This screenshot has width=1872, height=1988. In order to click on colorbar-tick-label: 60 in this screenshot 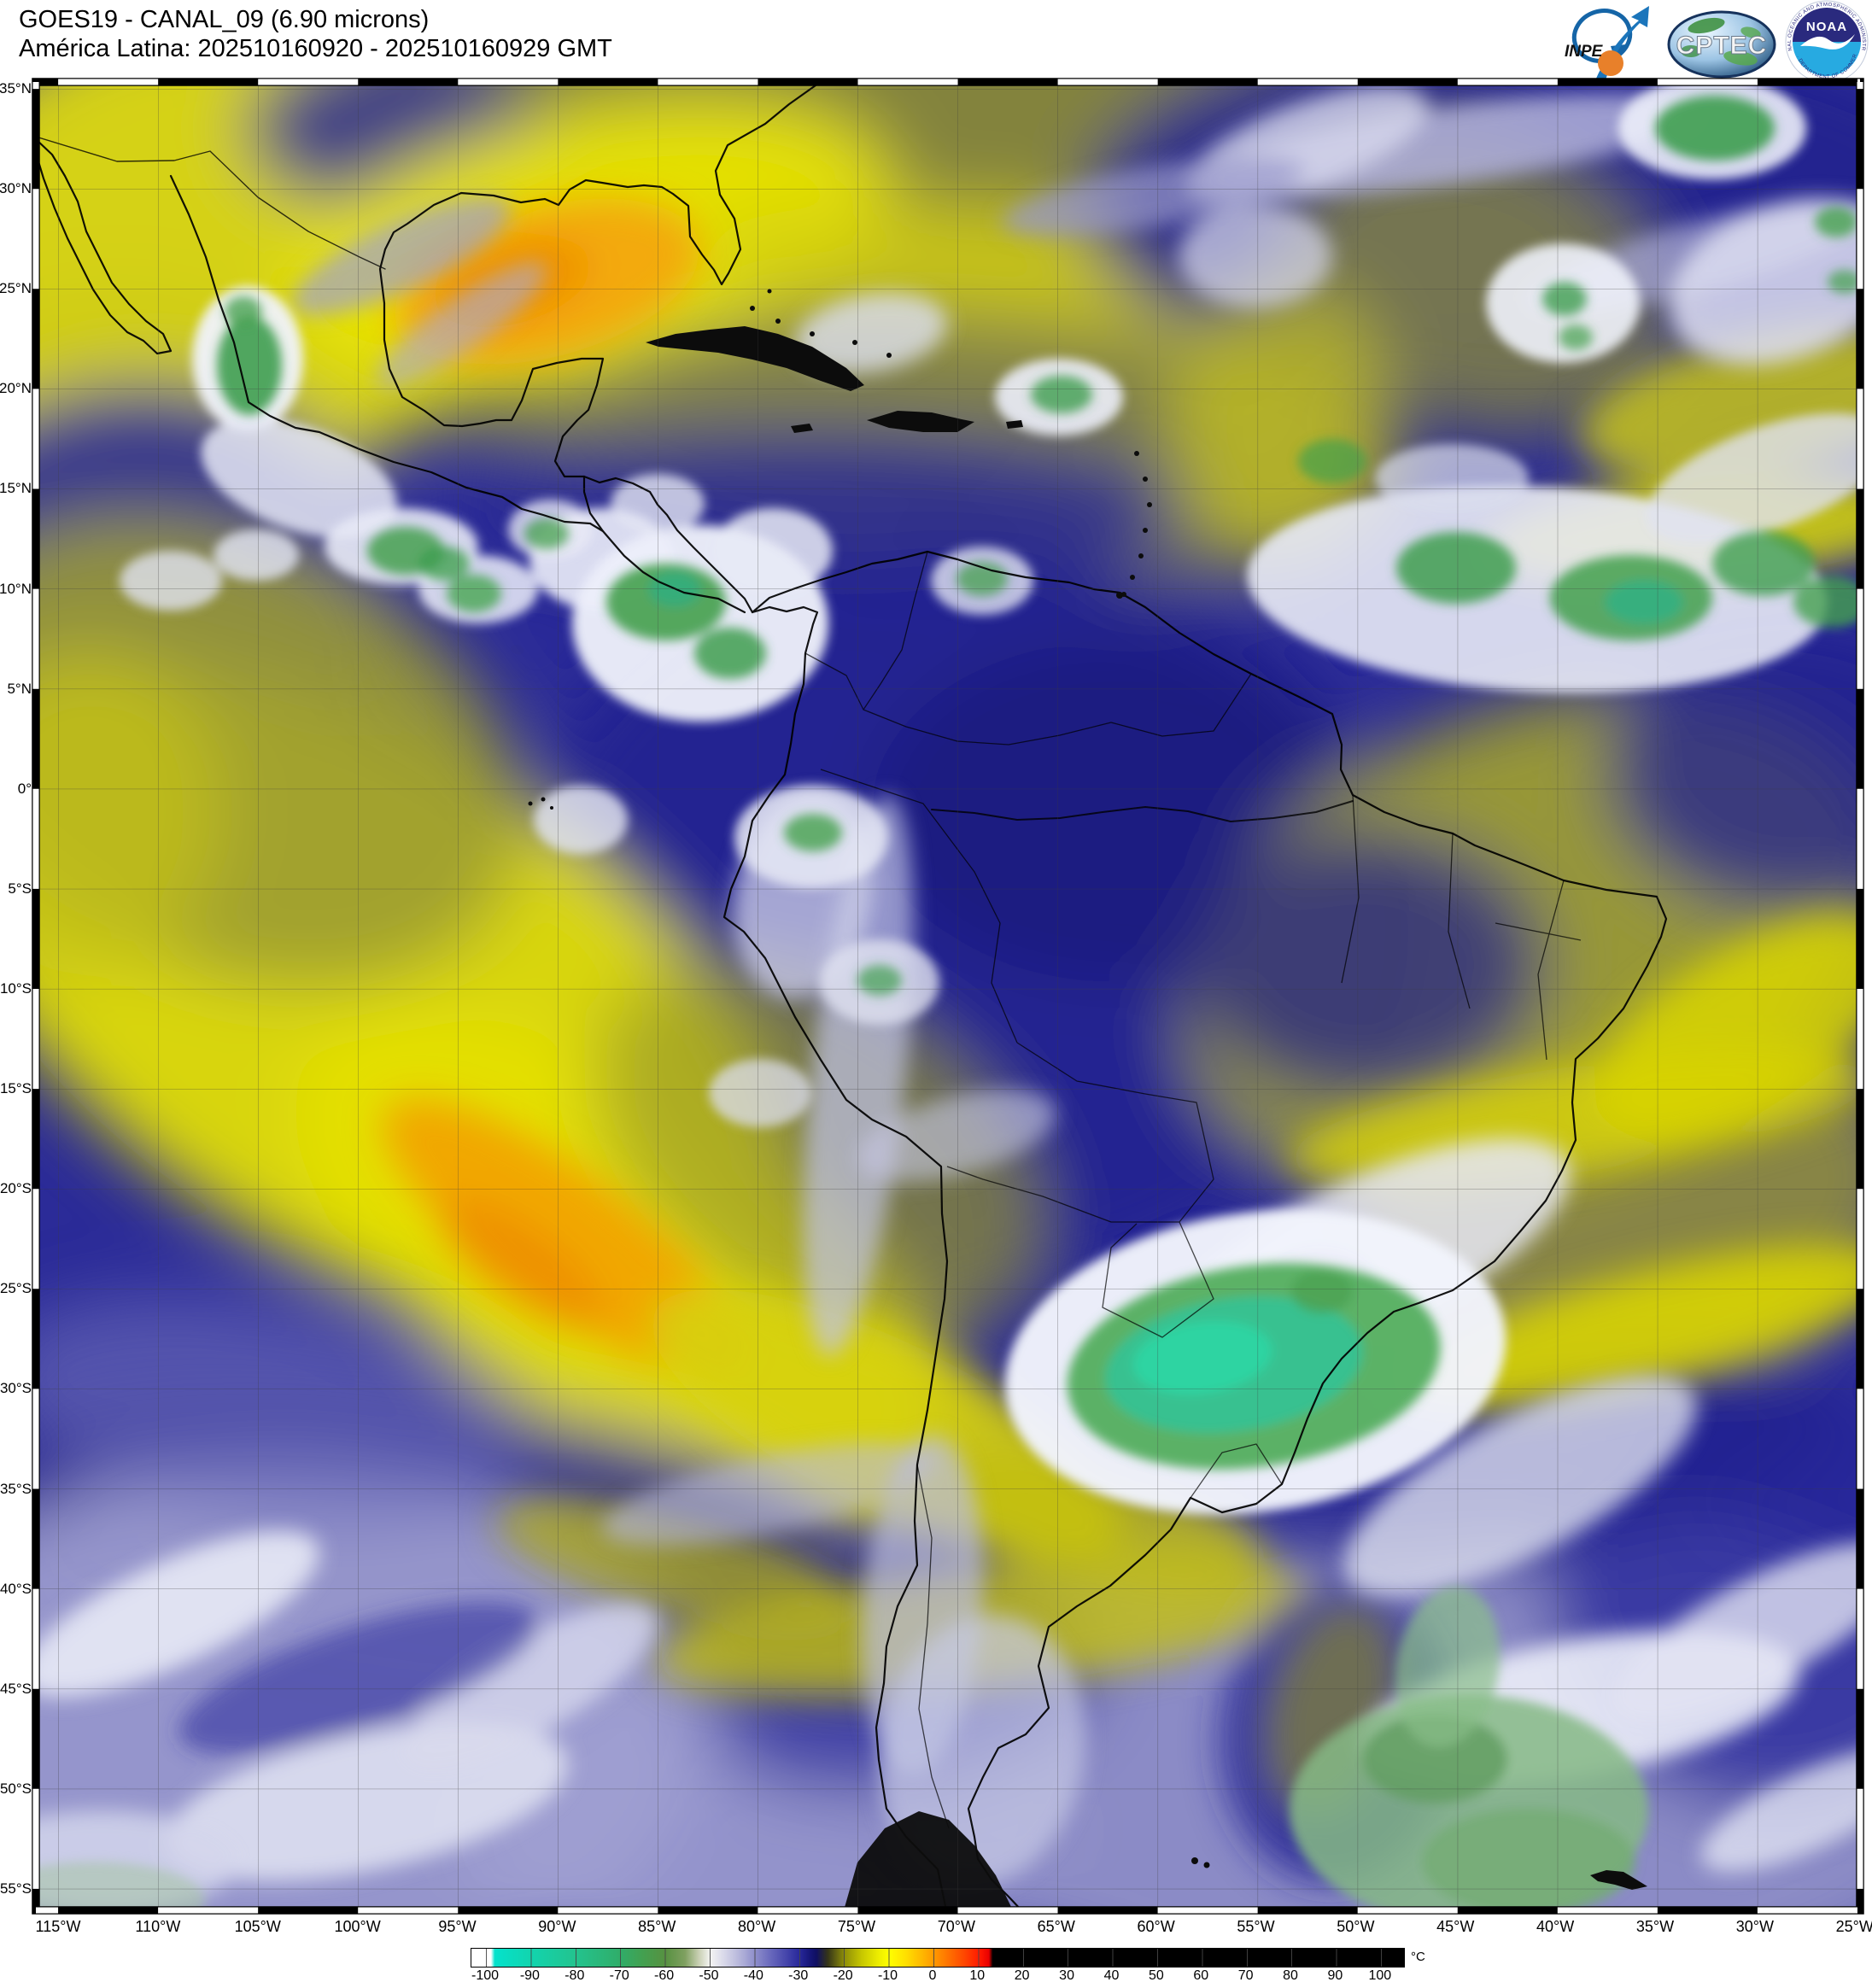, I will do `click(1201, 1975)`.